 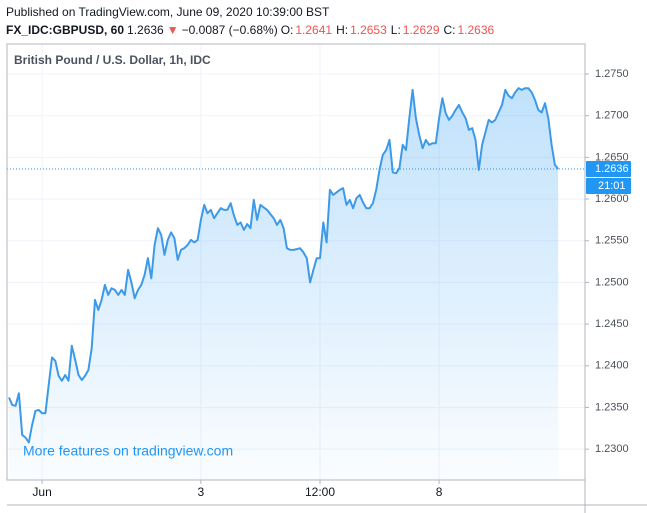 I want to click on x-tick-label: 3, so click(x=201, y=492).